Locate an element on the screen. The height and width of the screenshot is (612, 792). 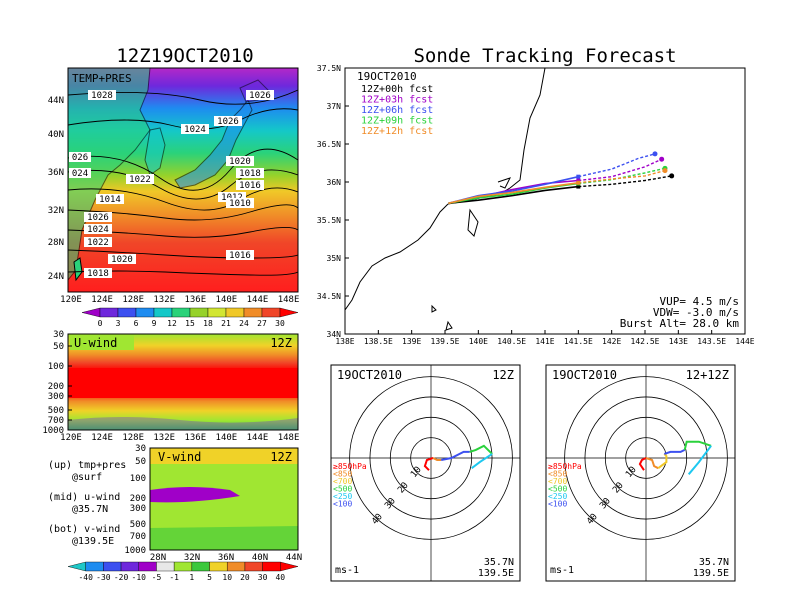
track-landing-point is located at coordinates (672, 176).